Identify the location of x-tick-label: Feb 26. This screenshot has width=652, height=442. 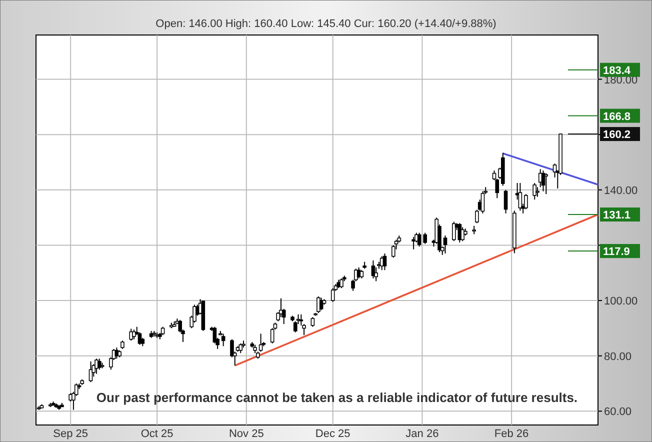
(511, 434).